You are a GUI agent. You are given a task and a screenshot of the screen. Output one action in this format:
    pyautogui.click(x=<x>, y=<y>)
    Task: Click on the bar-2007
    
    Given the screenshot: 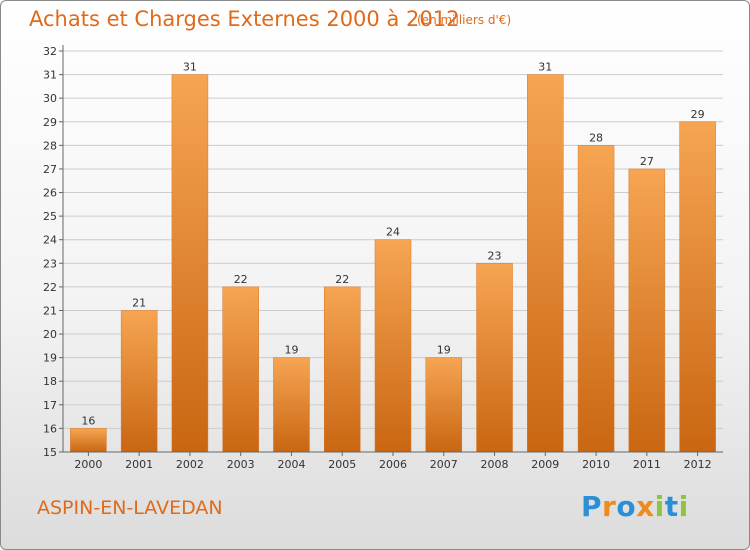 What is the action you would take?
    pyautogui.click(x=444, y=405)
    